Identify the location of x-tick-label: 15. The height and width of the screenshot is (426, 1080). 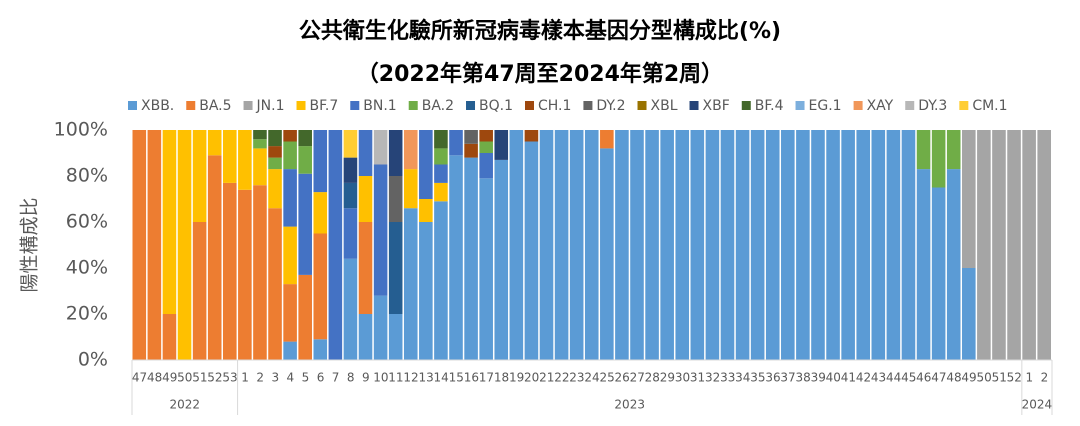
(456, 378).